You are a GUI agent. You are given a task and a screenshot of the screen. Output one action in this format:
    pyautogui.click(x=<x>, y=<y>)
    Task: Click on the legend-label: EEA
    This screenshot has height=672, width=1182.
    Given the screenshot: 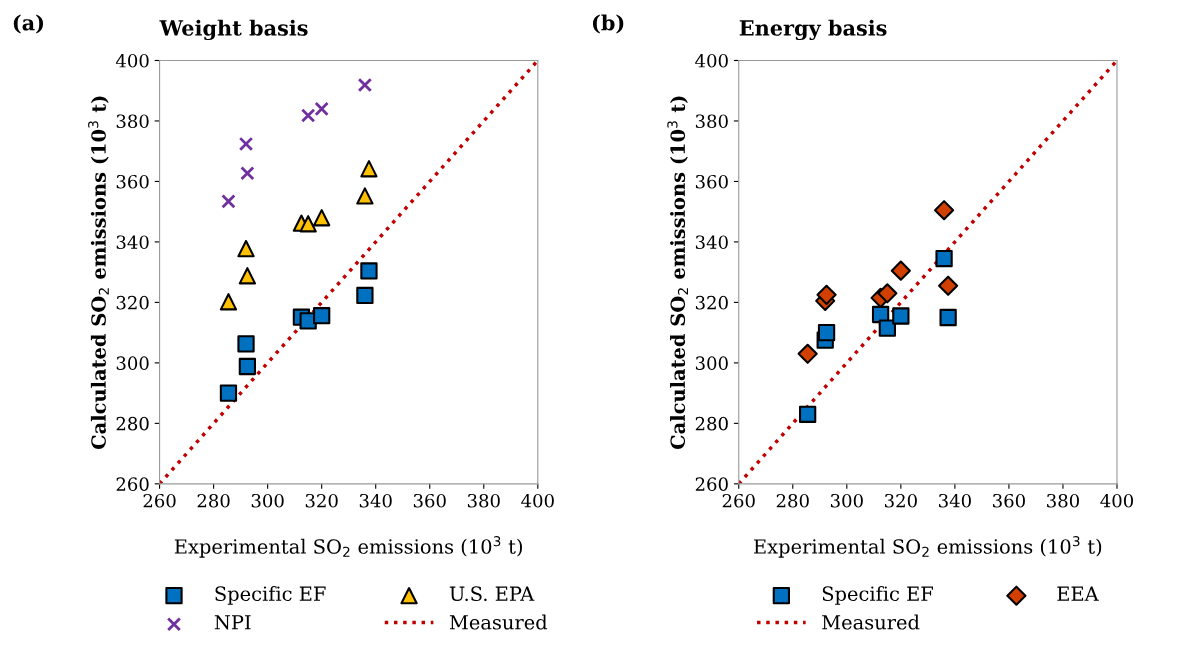 What is the action you would take?
    pyautogui.click(x=1078, y=593)
    